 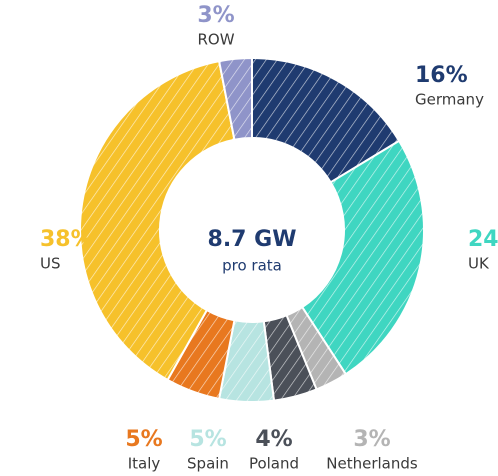 What do you see at coordinates (449, 100) in the screenshot?
I see `category-label: Germany` at bounding box center [449, 100].